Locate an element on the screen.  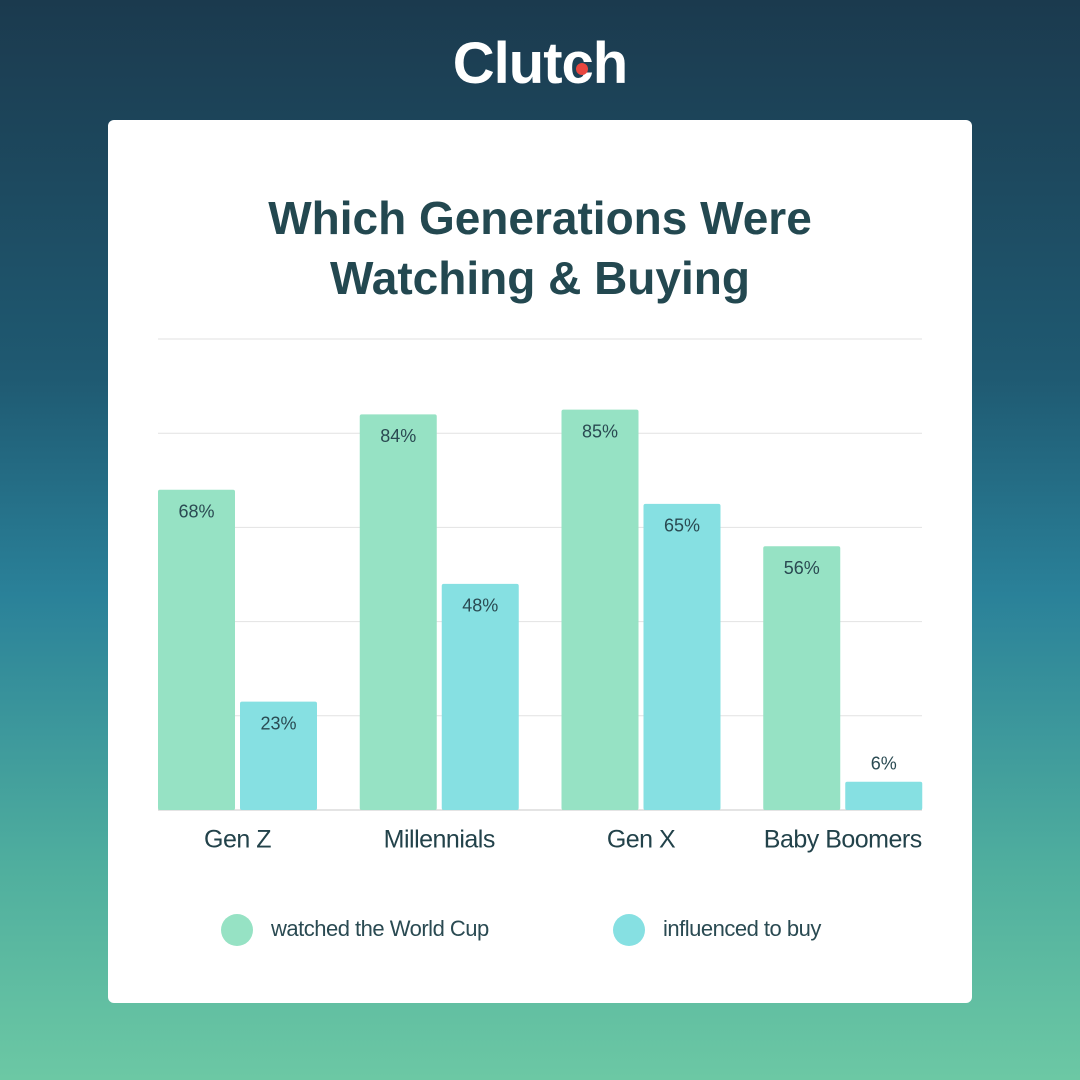
title-wrap: Which Generations Were Watching & Buying is located at coordinates (540, 248).